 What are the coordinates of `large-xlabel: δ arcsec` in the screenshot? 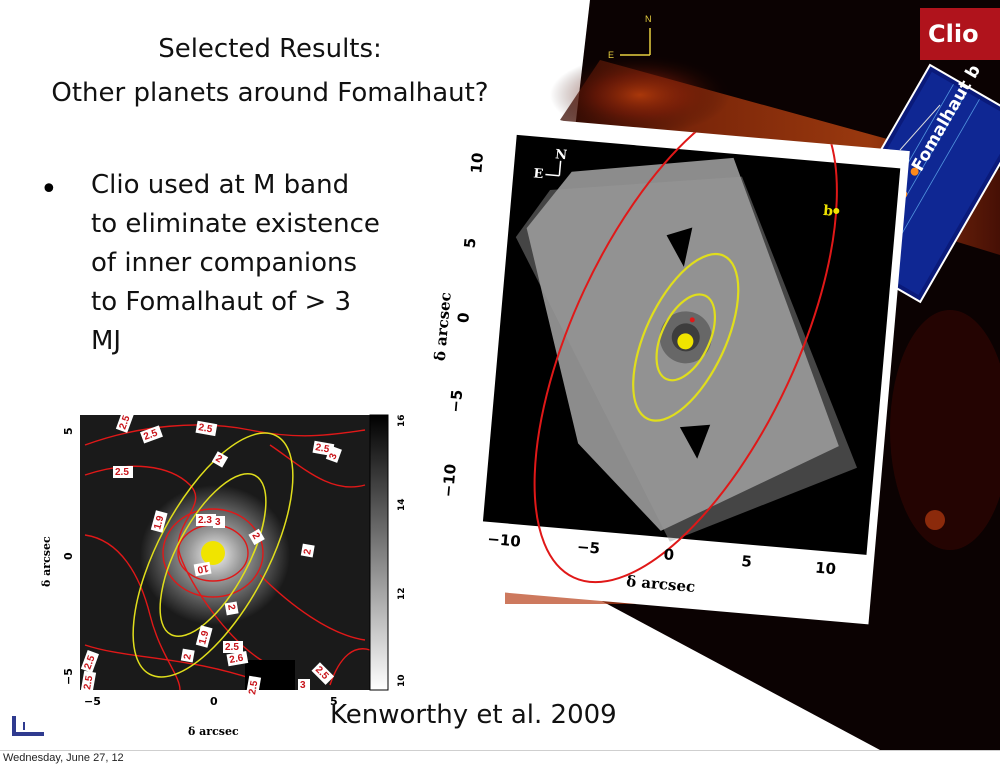 It's located at (660, 584).